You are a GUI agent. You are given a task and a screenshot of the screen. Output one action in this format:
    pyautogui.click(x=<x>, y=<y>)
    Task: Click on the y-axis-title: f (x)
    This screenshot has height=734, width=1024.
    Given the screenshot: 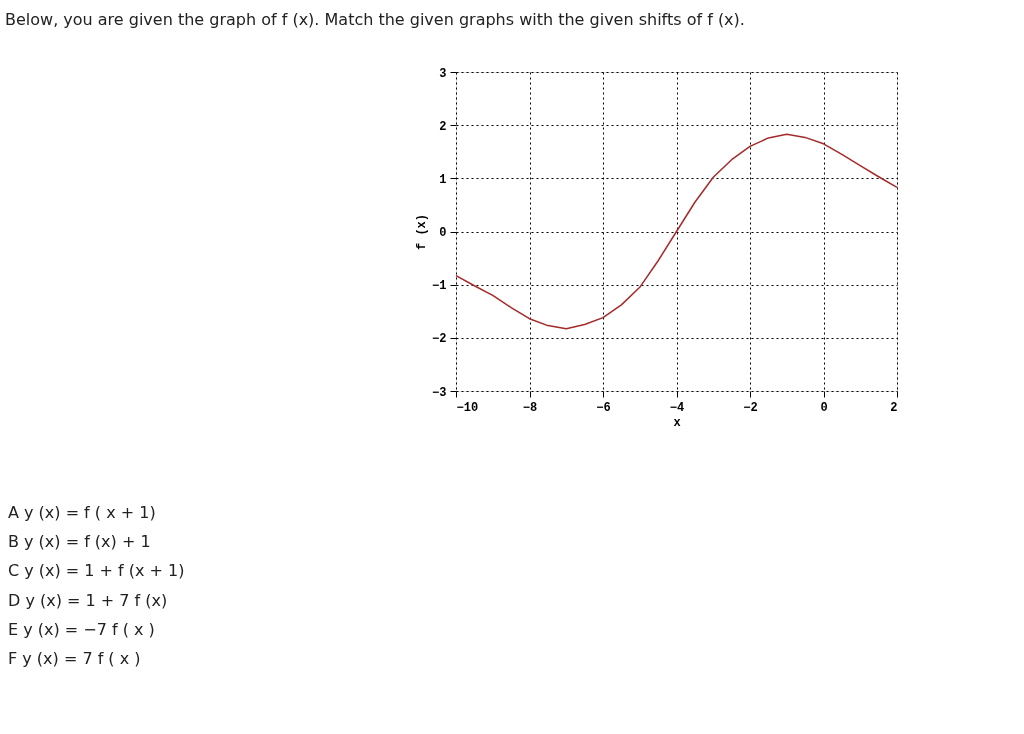 What is the action you would take?
    pyautogui.click(x=422, y=232)
    